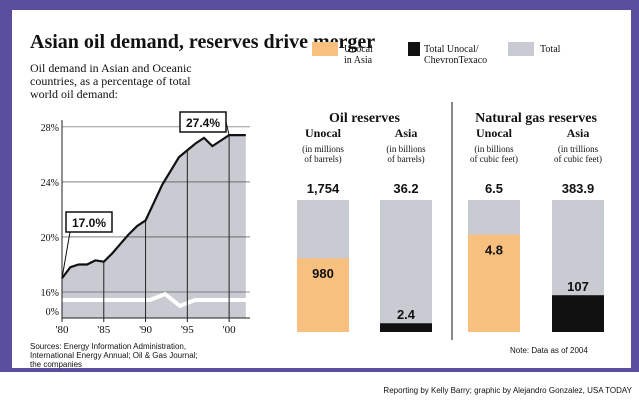 Image resolution: width=639 pixels, height=408 pixels. I want to click on y-tick-label: 16%, so click(50, 293).